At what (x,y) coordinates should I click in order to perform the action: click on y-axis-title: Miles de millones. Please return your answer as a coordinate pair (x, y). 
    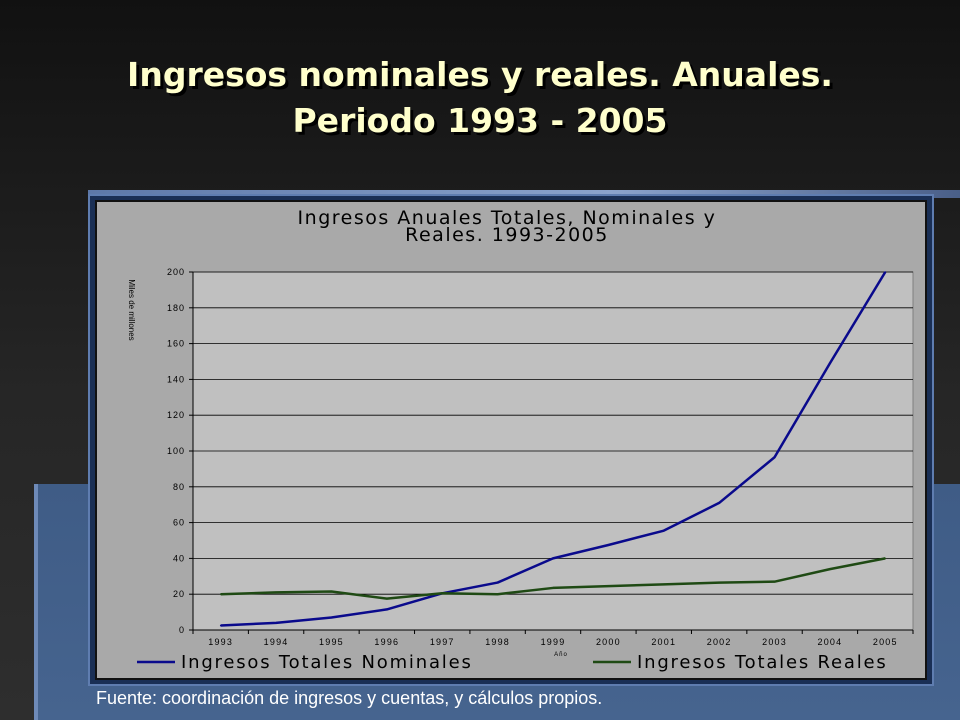
    Looking at the image, I should click on (131, 309).